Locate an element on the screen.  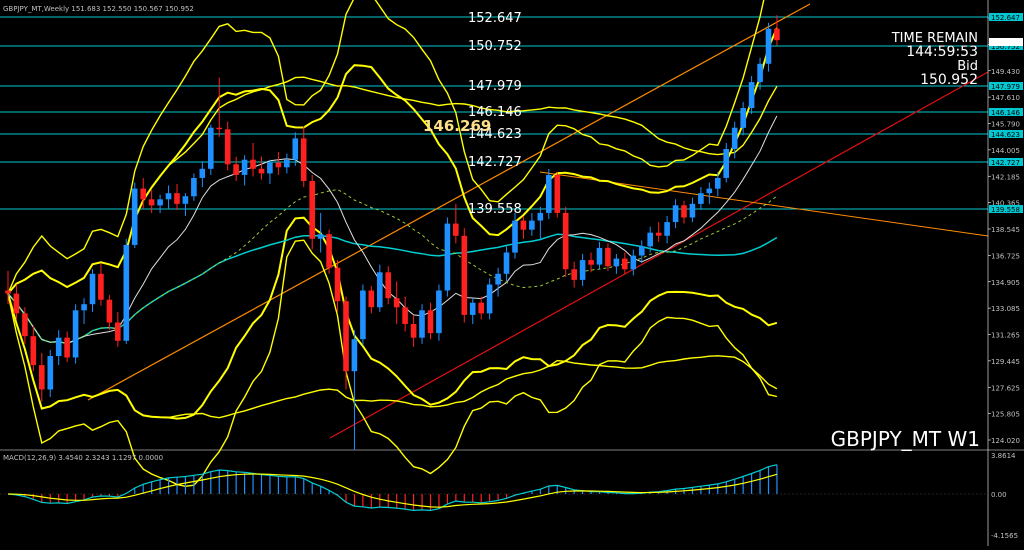
macd-scale-label: 0.00 is located at coordinates (999, 495).